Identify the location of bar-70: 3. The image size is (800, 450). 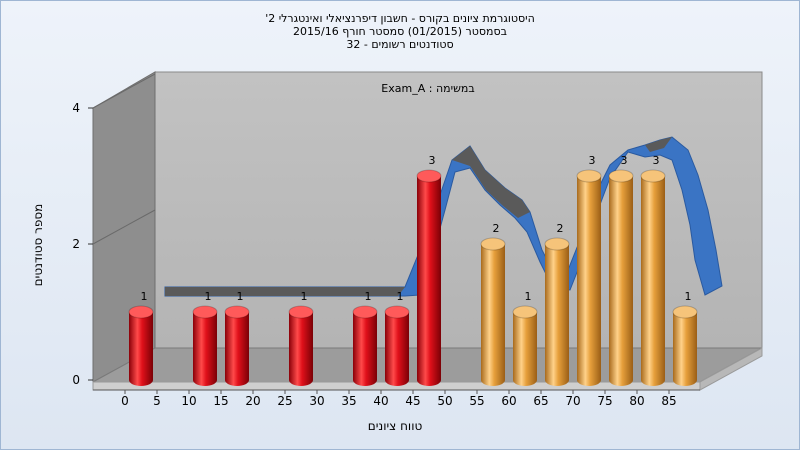
(589, 270).